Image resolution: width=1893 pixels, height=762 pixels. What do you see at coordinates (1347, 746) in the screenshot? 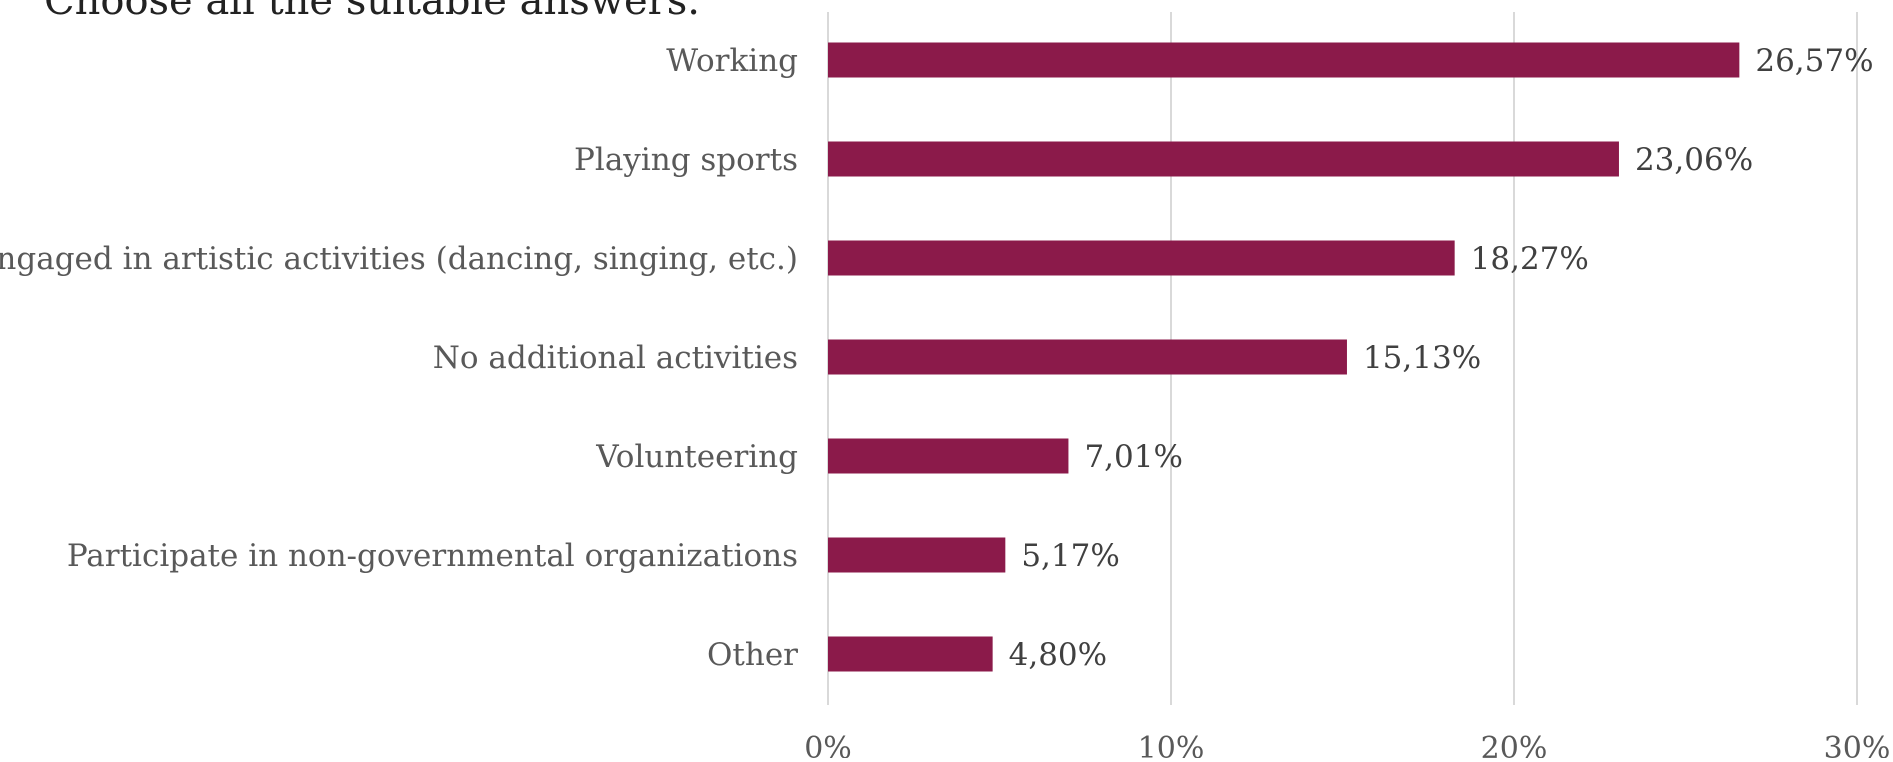
I see `x-axis-ticks: 0% 10% 20% 30%` at bounding box center [1347, 746].